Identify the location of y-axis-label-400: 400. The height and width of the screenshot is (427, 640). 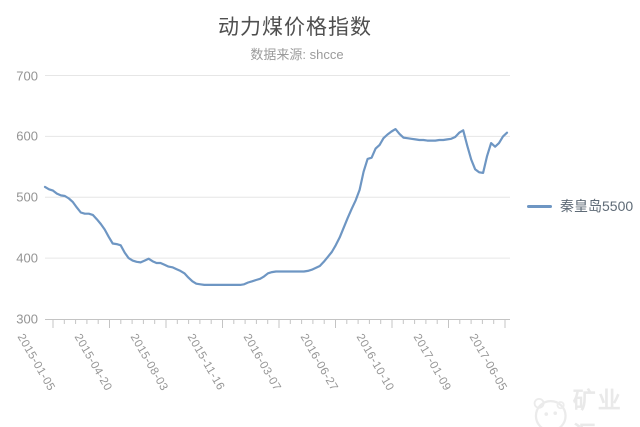
(27, 258).